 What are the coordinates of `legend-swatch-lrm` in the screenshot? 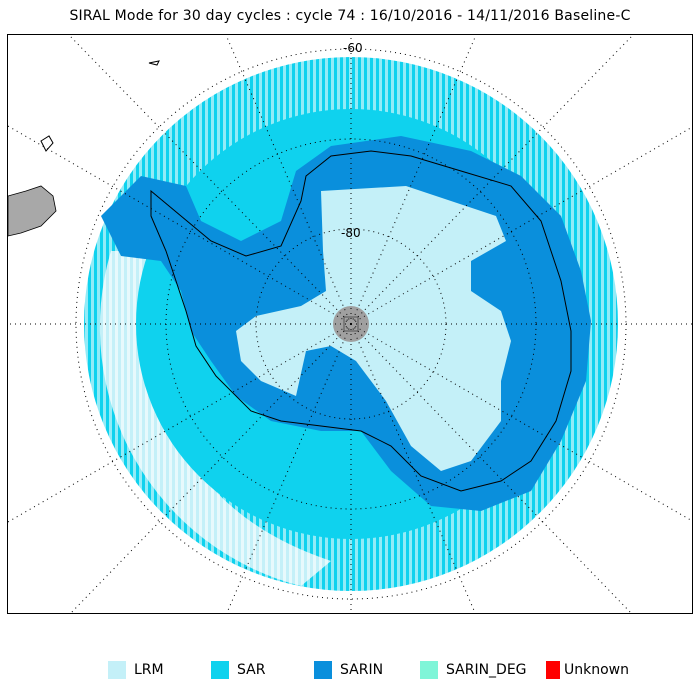 It's located at (117, 670).